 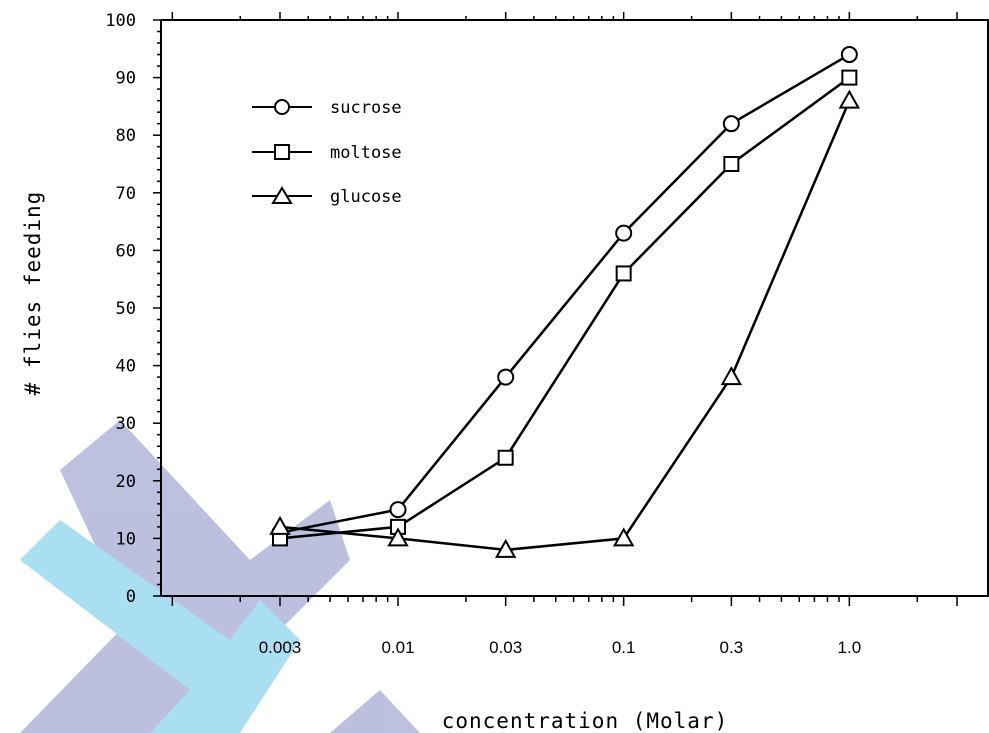 What do you see at coordinates (131, 597) in the screenshot?
I see `y-tick-label: 0` at bounding box center [131, 597].